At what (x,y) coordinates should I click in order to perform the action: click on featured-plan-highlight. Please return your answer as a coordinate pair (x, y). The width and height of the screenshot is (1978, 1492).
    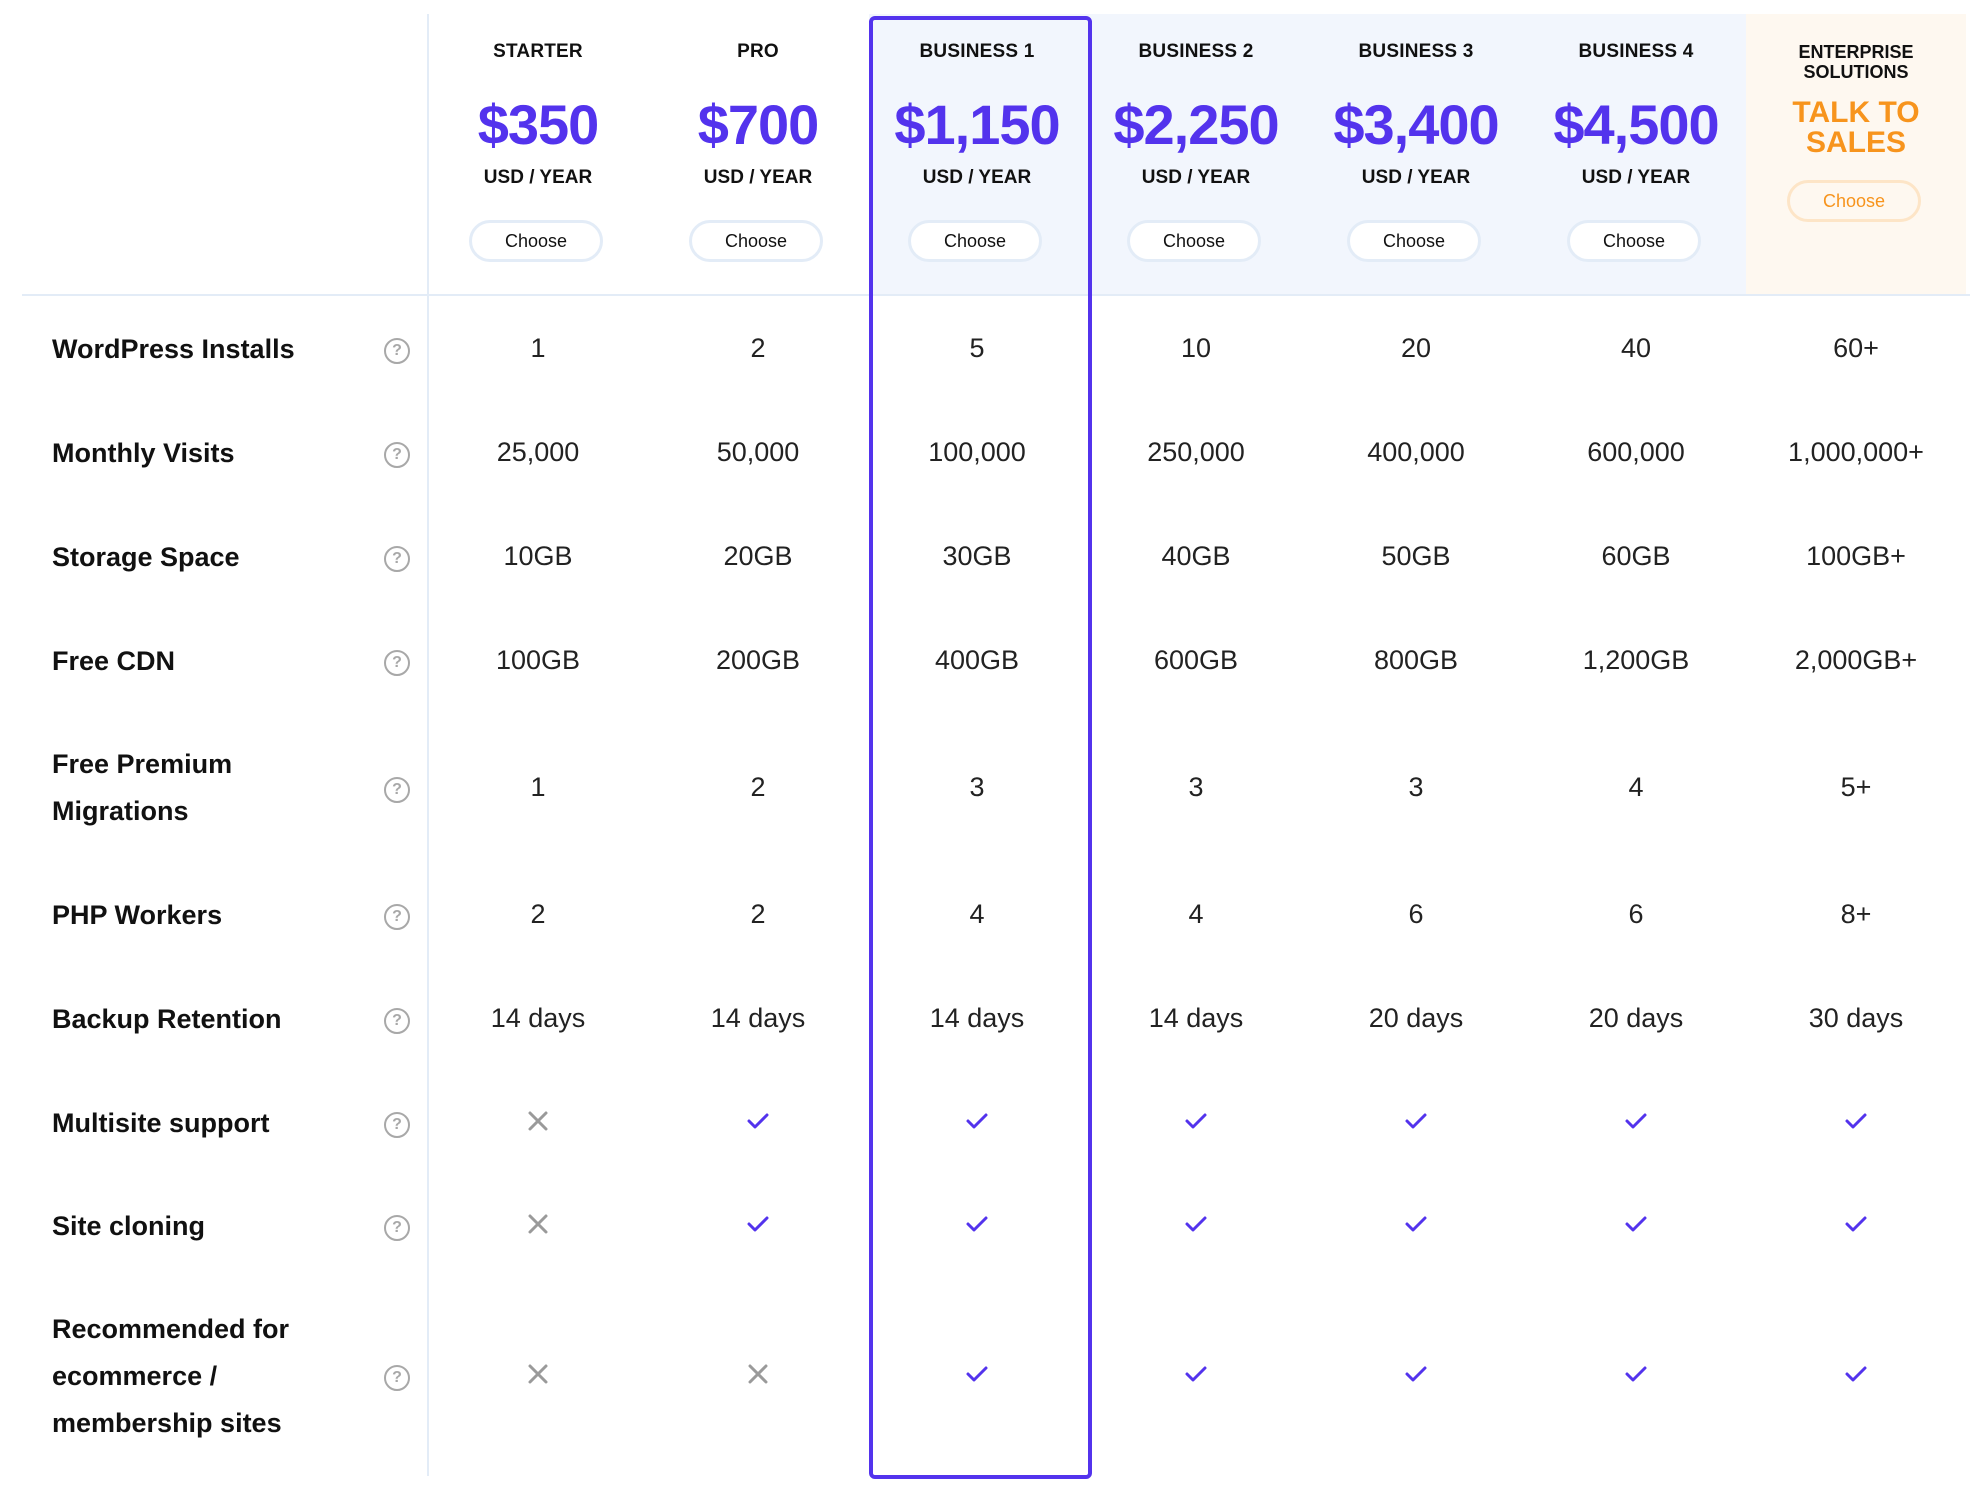
    Looking at the image, I should click on (980, 747).